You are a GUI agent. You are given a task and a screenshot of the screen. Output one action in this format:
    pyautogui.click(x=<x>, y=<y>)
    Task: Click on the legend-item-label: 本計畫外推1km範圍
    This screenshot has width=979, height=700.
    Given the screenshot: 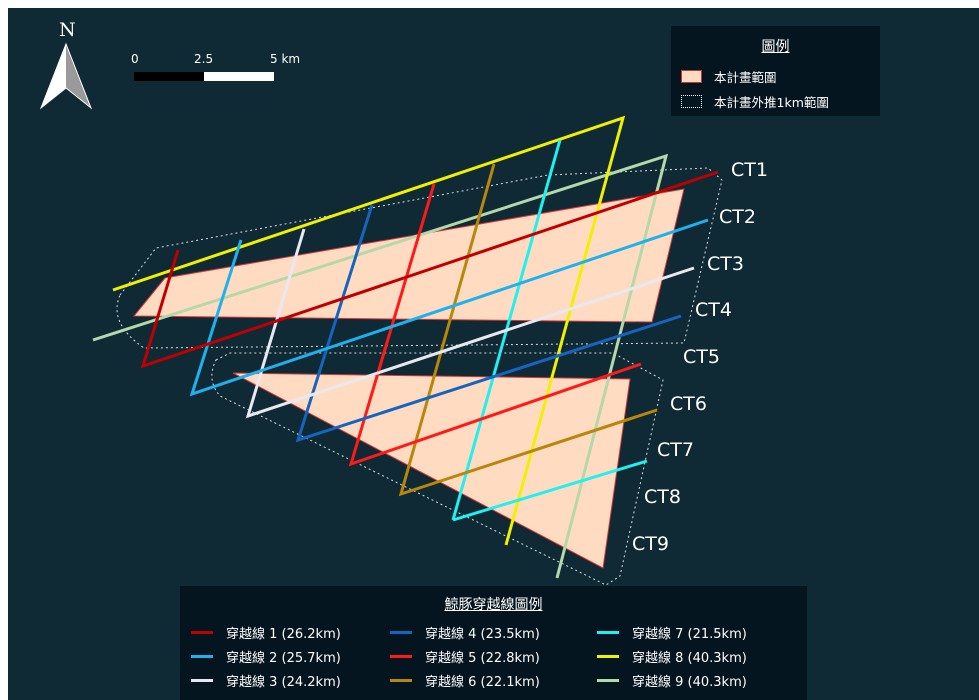 What is the action you would take?
    pyautogui.click(x=771, y=102)
    